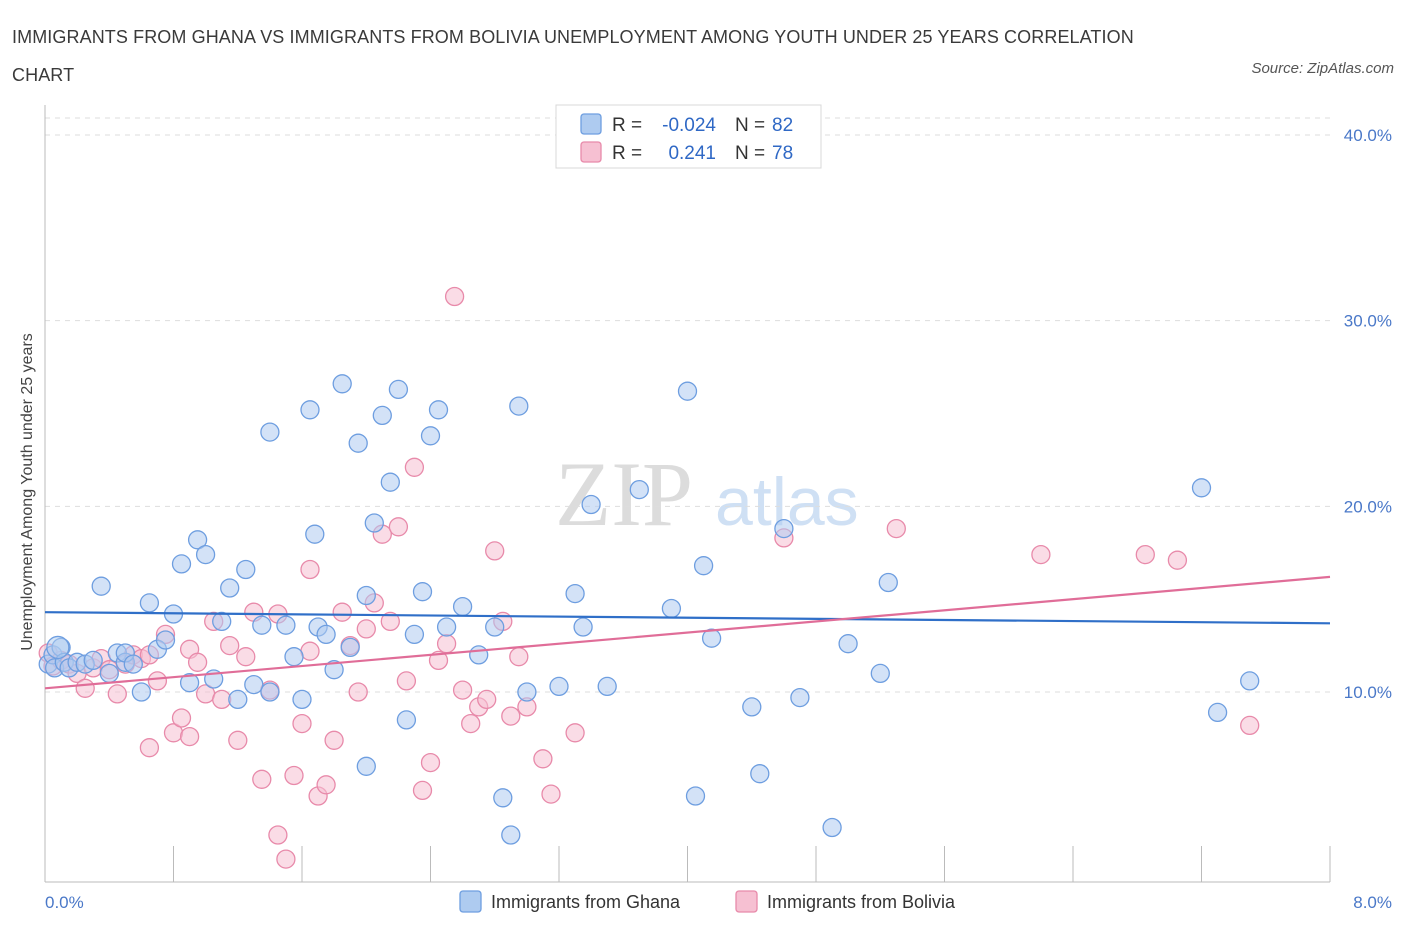 This screenshot has width=1406, height=930. I want to click on bolivia-trend-line, so click(687, 632).